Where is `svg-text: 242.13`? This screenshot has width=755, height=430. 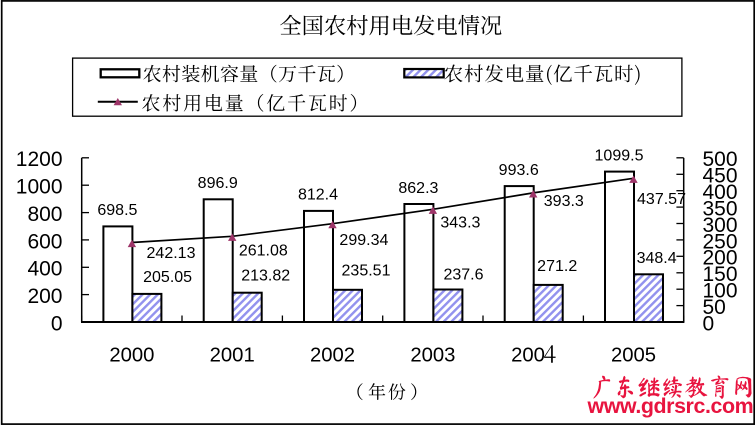 svg-text: 242.13 is located at coordinates (171, 253).